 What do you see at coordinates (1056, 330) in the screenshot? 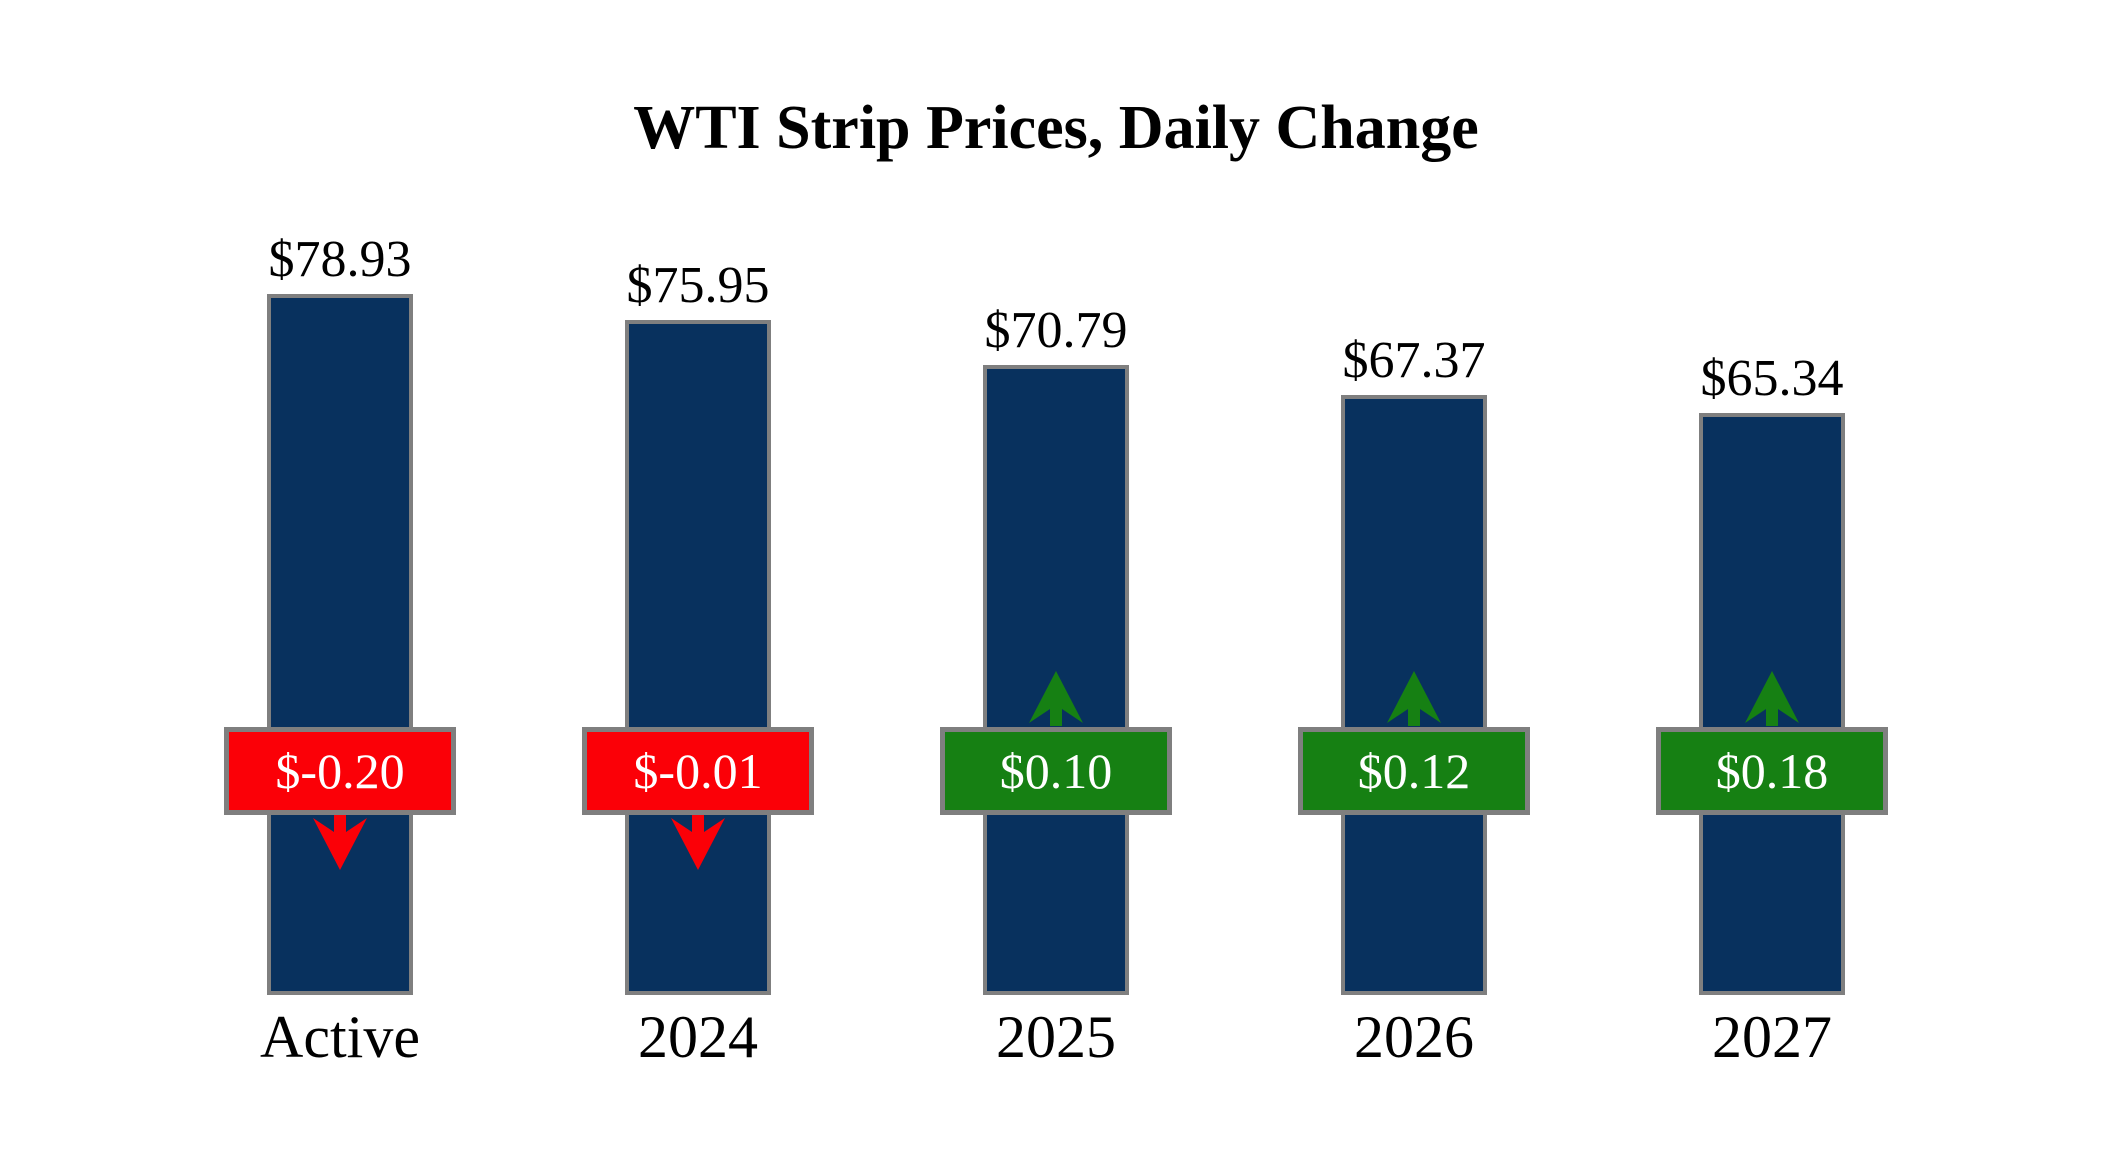
I see `price-label: $70.79` at bounding box center [1056, 330].